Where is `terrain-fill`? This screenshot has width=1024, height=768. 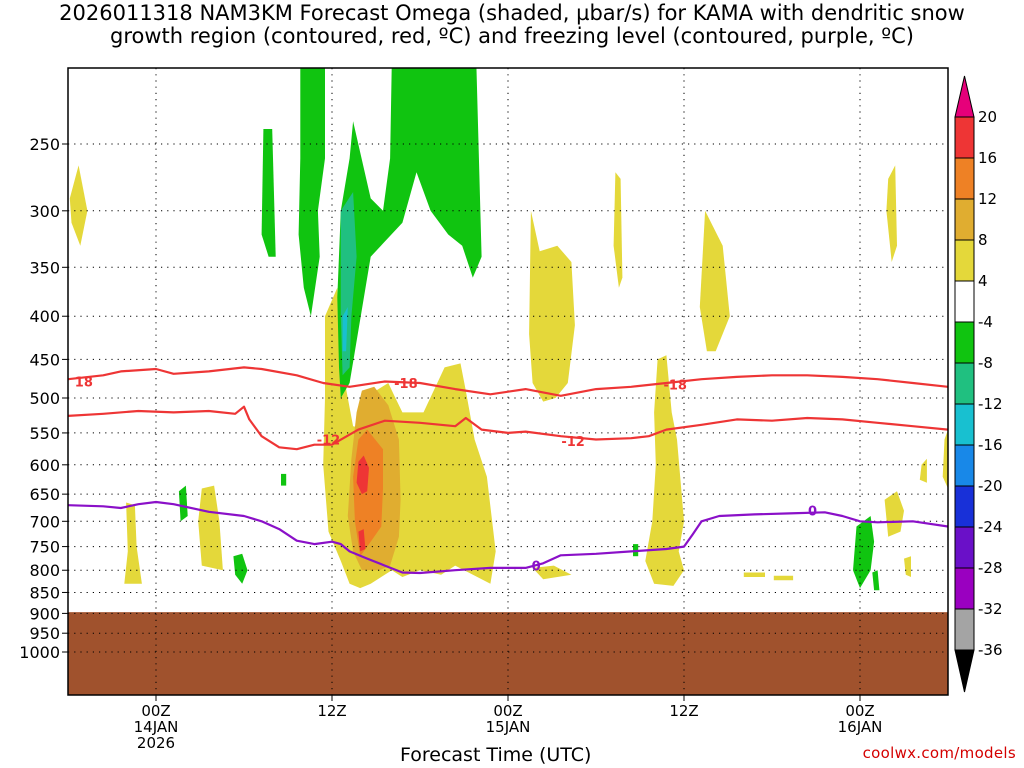 terrain-fill is located at coordinates (508, 653).